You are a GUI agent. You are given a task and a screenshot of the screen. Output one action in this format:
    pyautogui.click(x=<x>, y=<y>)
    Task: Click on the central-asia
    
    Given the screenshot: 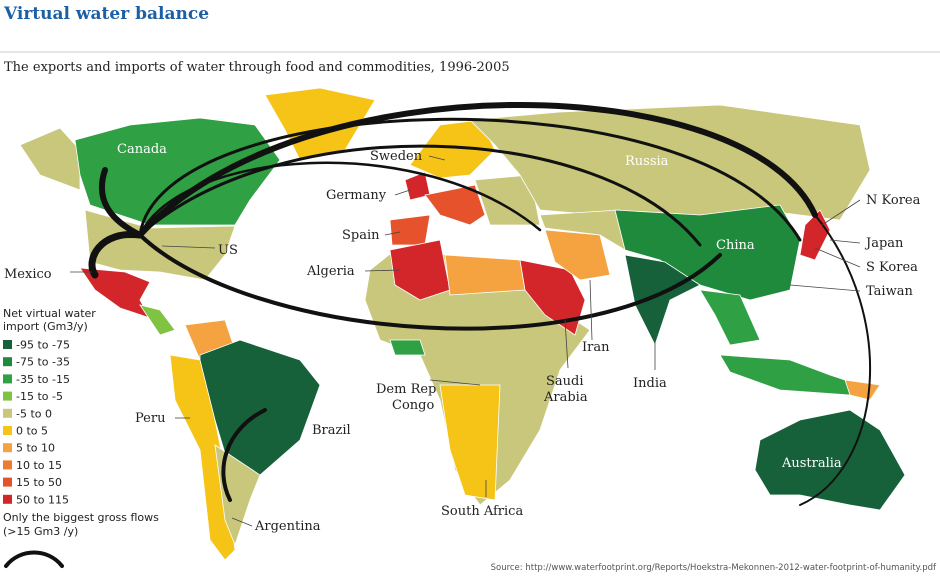 What is the action you would take?
    pyautogui.click(x=582, y=230)
    